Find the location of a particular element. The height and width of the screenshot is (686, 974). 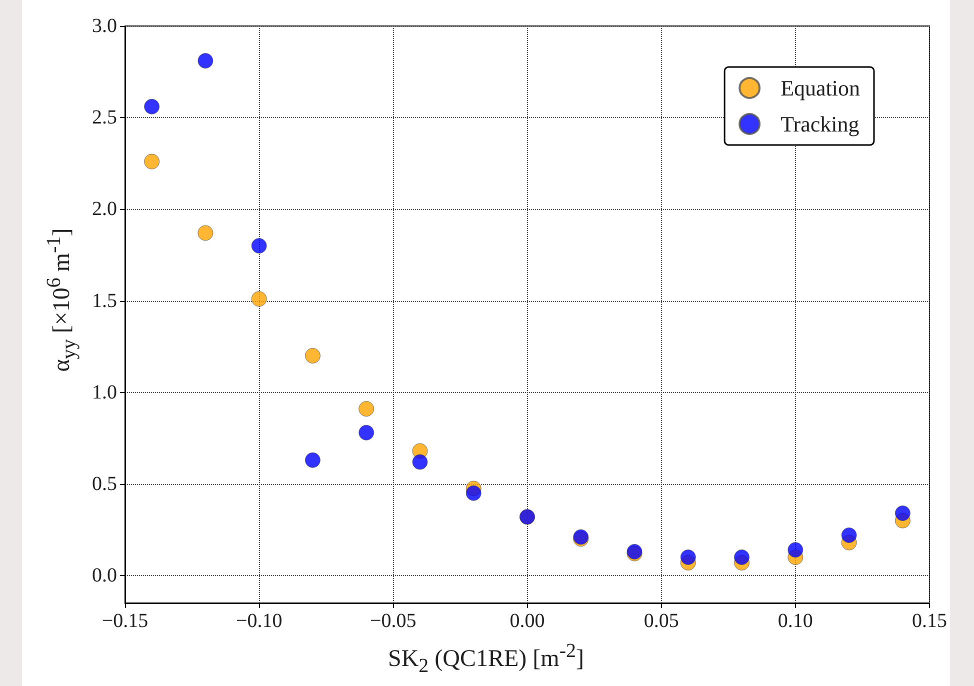

y-tick-label: 0.5 is located at coordinates (104, 483).